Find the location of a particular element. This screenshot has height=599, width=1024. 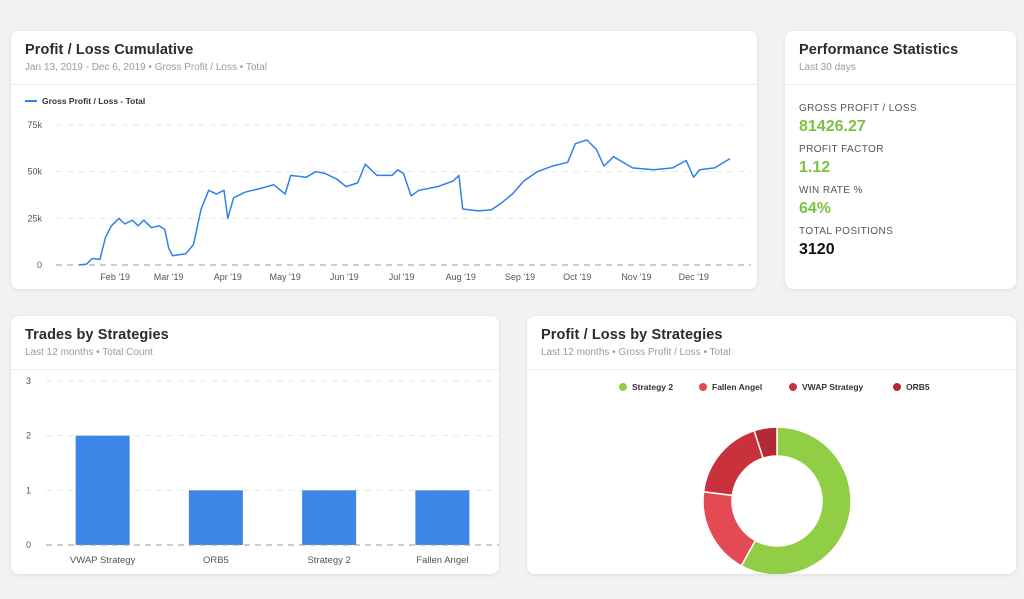

legend-label: ORB5 is located at coordinates (918, 387).